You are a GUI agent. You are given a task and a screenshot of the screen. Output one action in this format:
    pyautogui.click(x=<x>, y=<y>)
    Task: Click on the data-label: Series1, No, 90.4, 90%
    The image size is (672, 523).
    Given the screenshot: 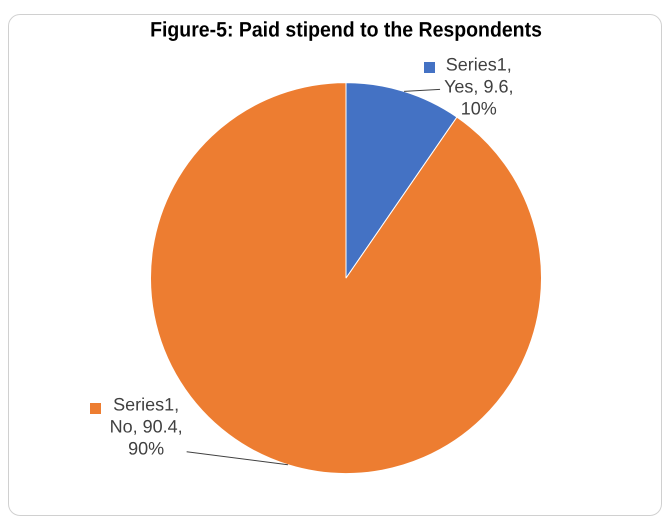 What is the action you would take?
    pyautogui.click(x=146, y=426)
    